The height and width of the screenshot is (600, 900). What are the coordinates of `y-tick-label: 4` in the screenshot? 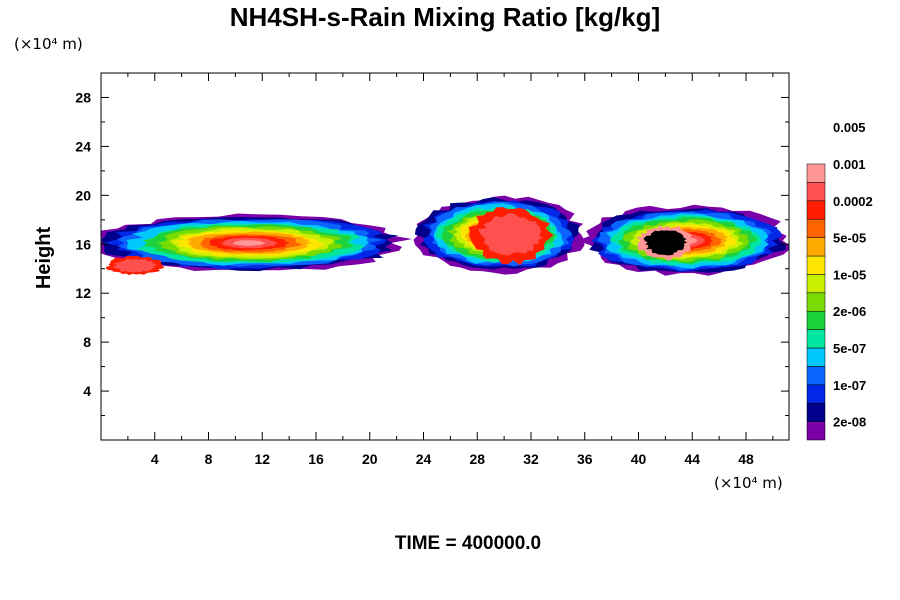 It's located at (87, 391).